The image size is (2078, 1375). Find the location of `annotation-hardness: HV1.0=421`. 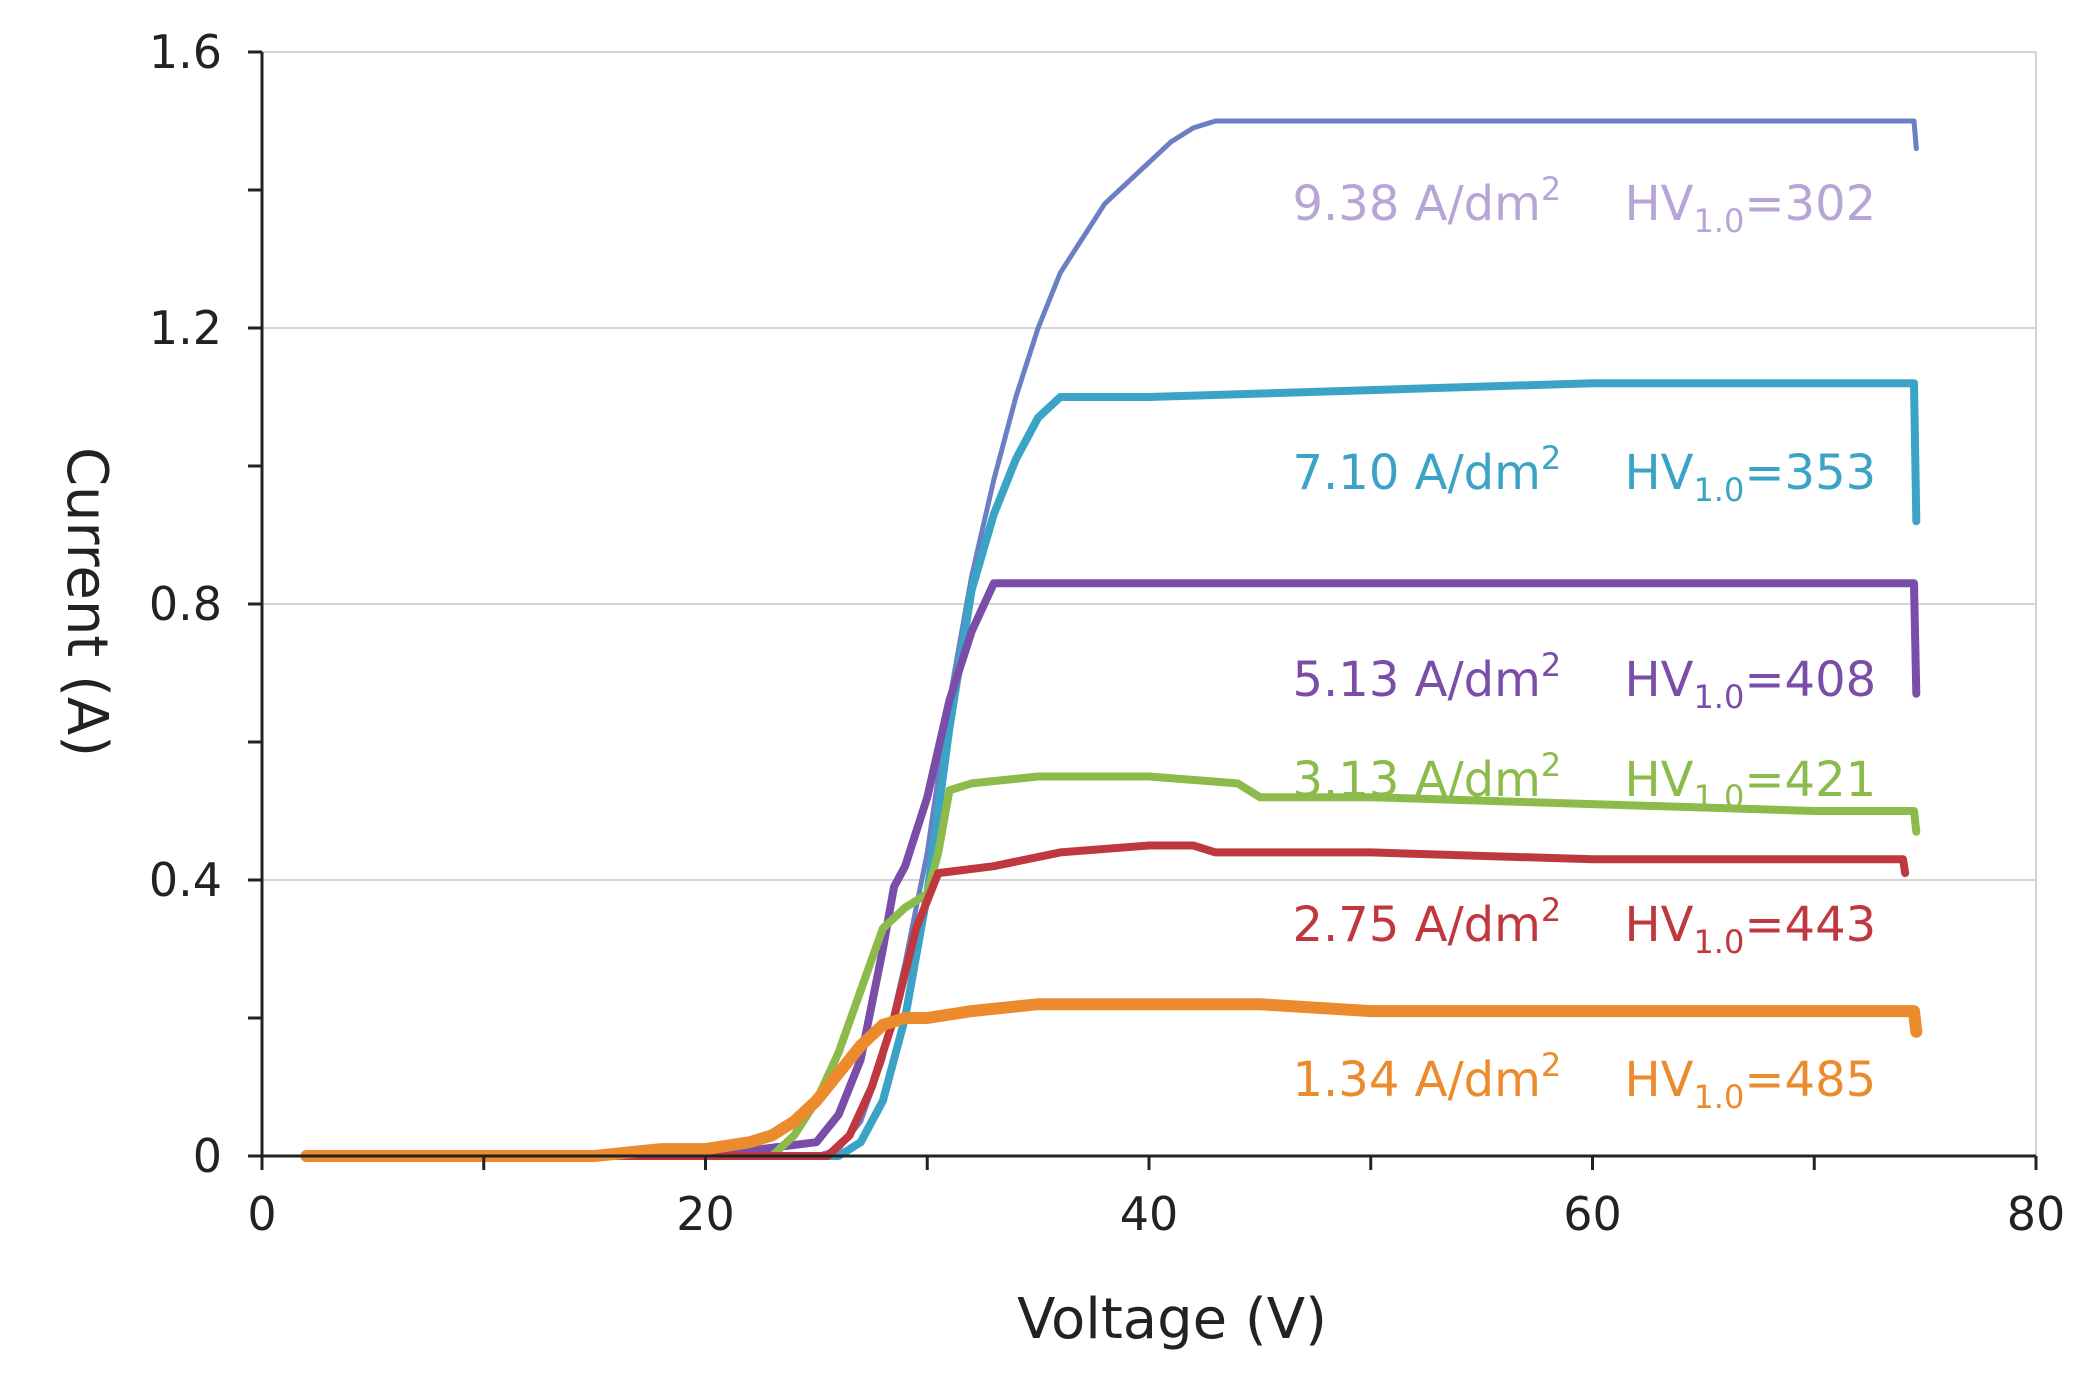

annotation-hardness: HV1.0=421 is located at coordinates (1751, 784).